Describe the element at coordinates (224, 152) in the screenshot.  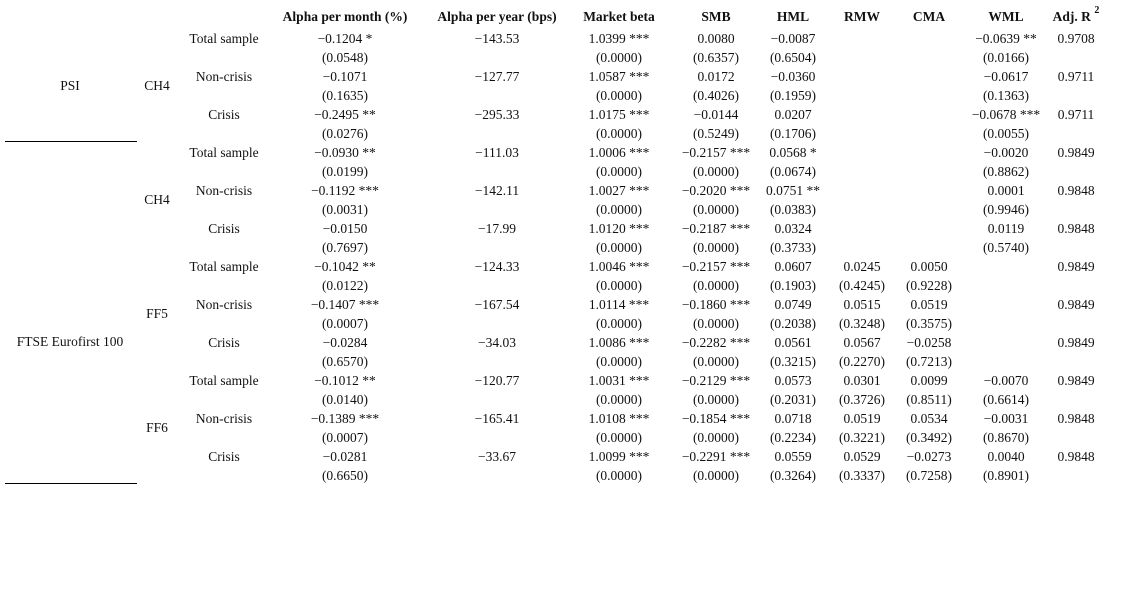
I see `sample-label: Total sample` at that location.